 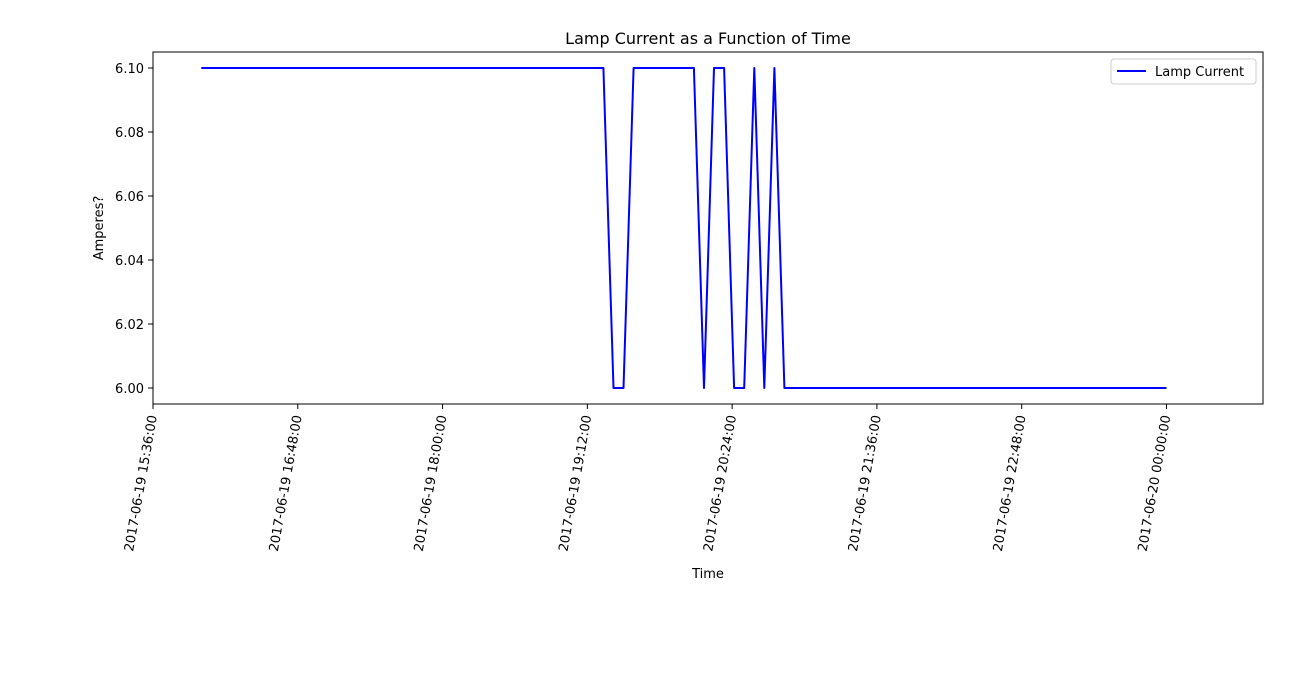 What do you see at coordinates (707, 574) in the screenshot?
I see `x-axis-label: Time` at bounding box center [707, 574].